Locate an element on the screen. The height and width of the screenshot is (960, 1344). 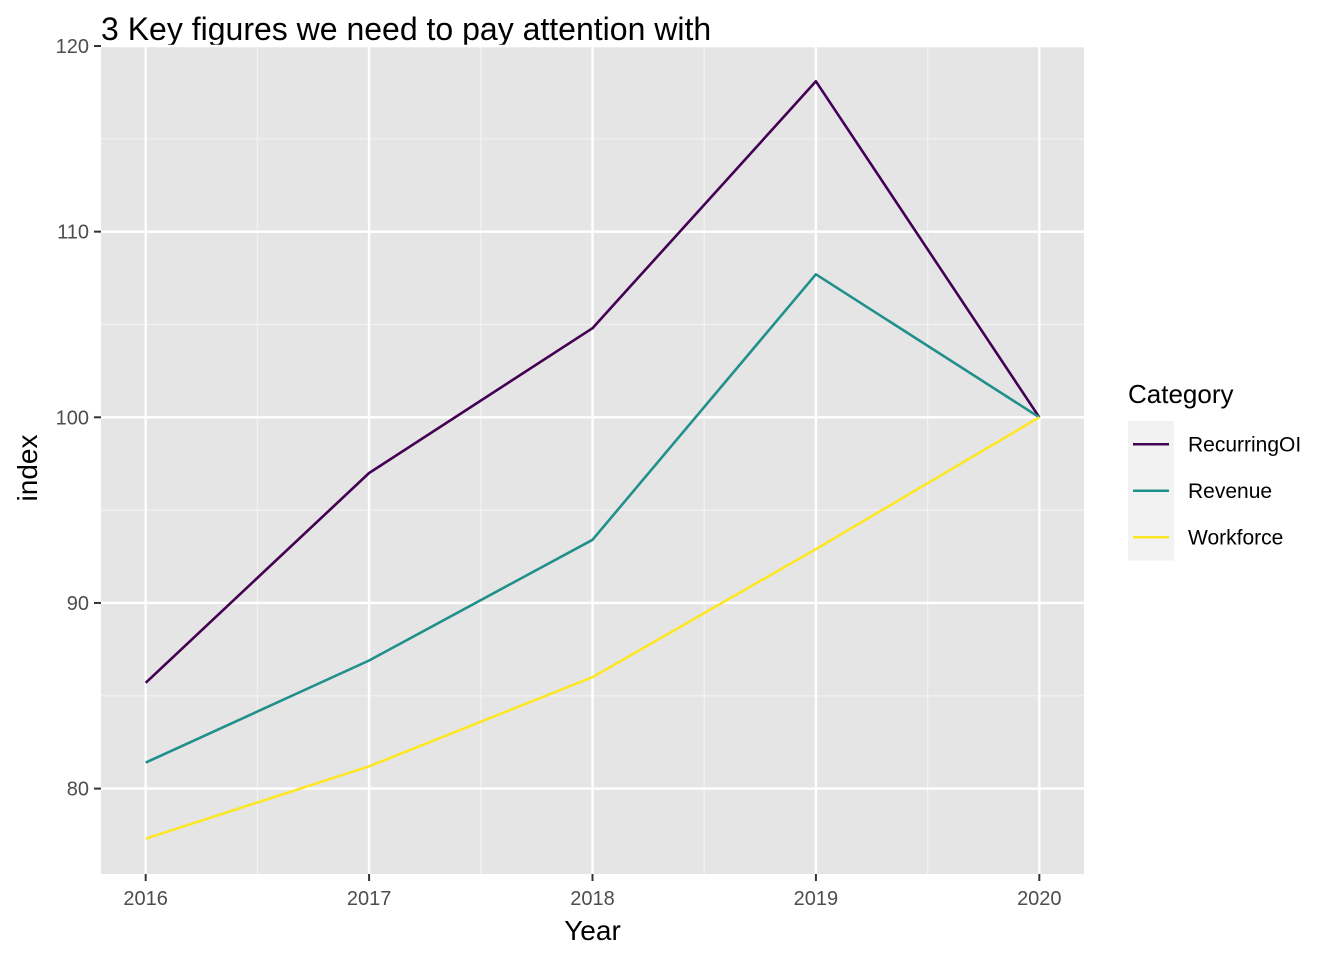
x-tick-label: 2019 is located at coordinates (816, 899).